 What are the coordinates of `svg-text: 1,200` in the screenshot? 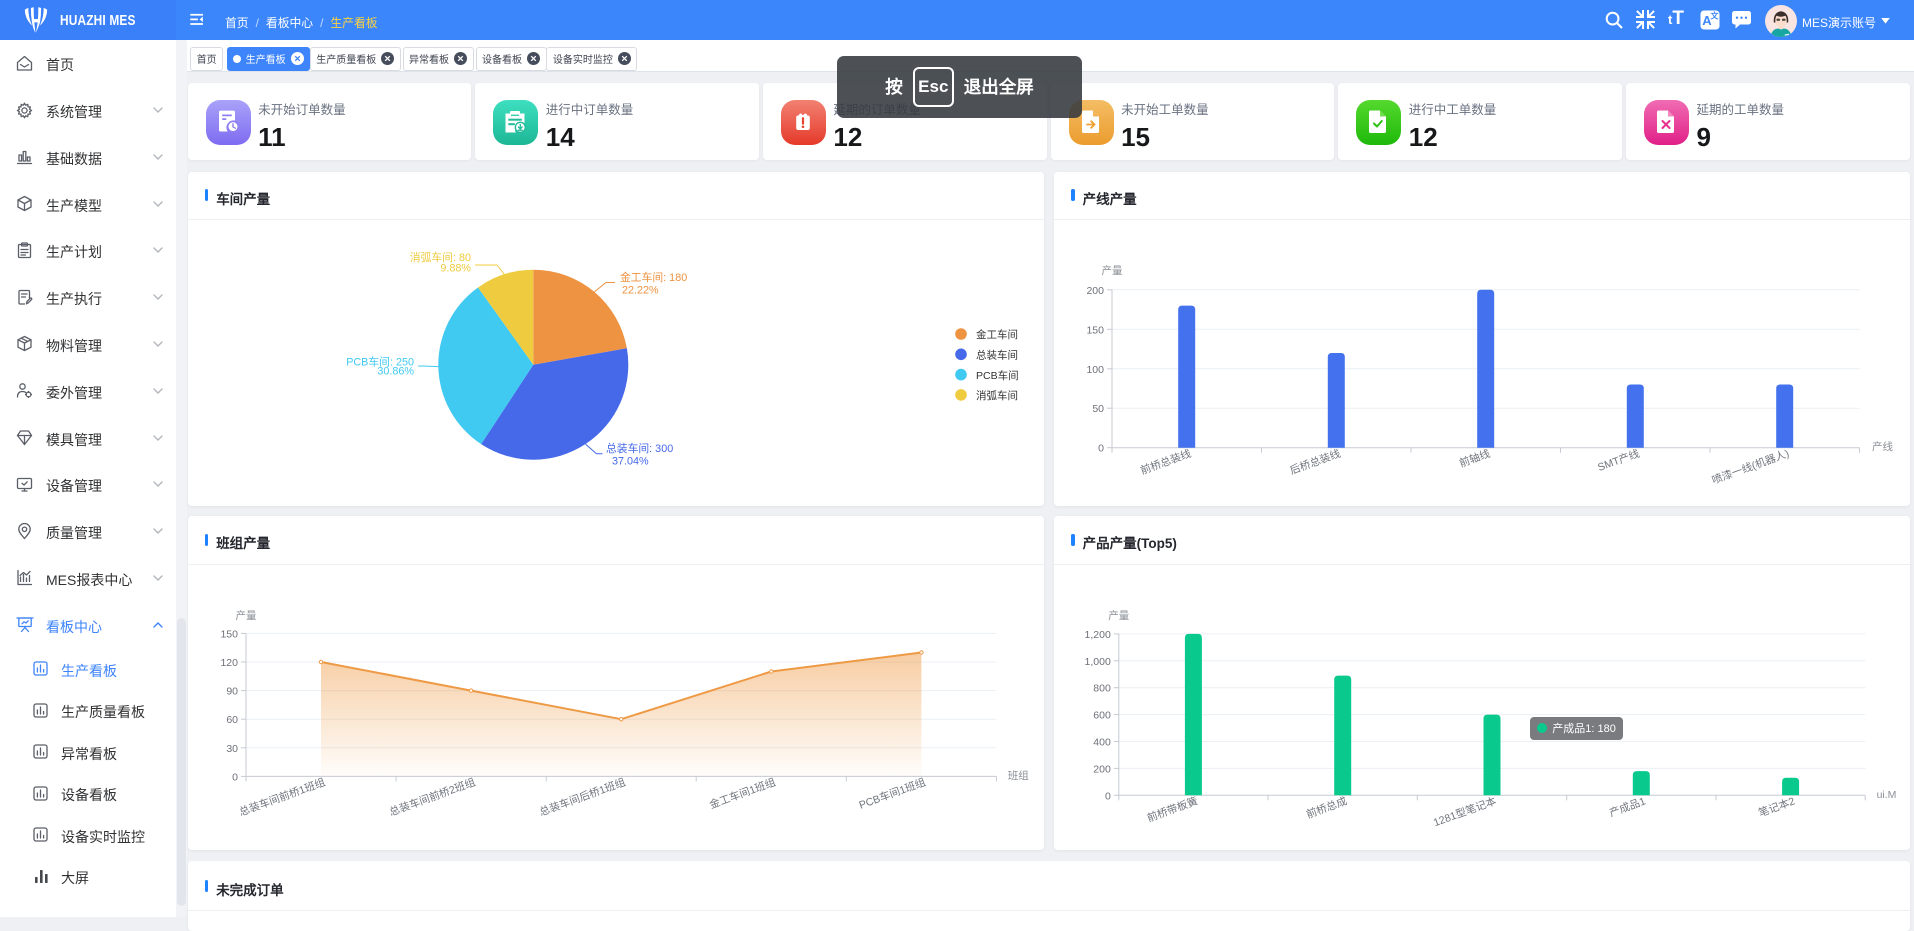 It's located at (1098, 635).